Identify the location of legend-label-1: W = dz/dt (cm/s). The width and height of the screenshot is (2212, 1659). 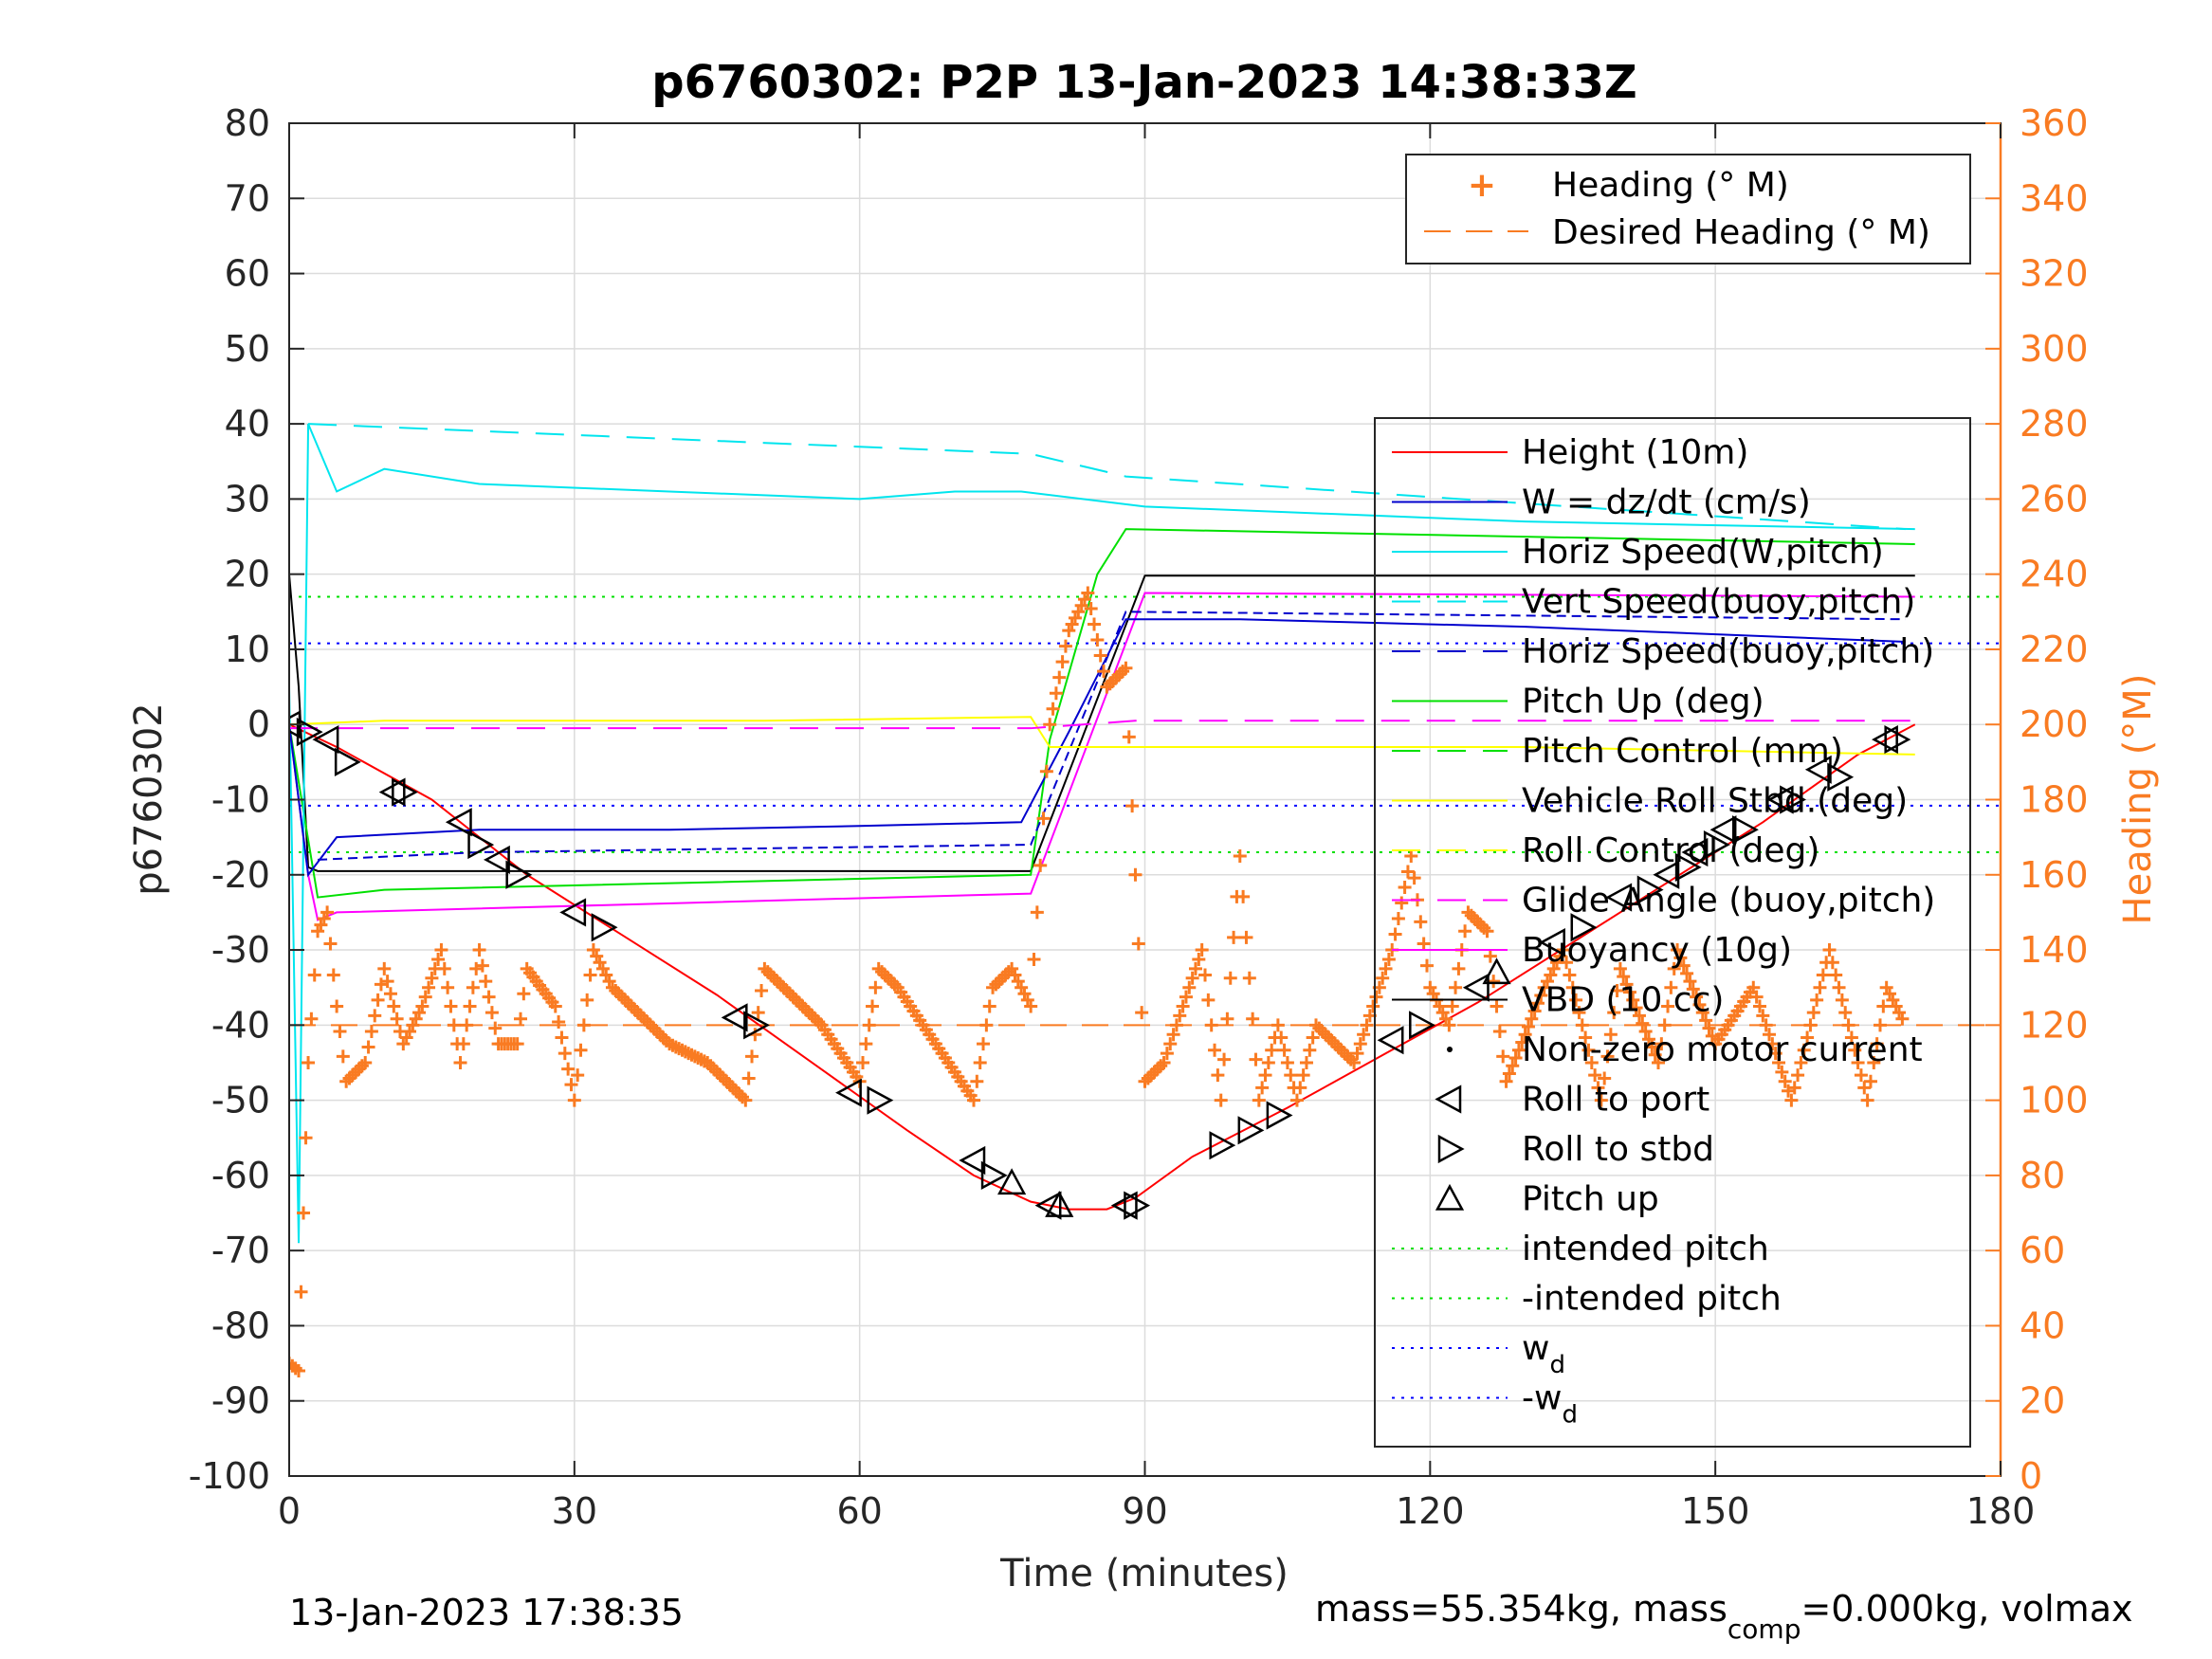
(1666, 502).